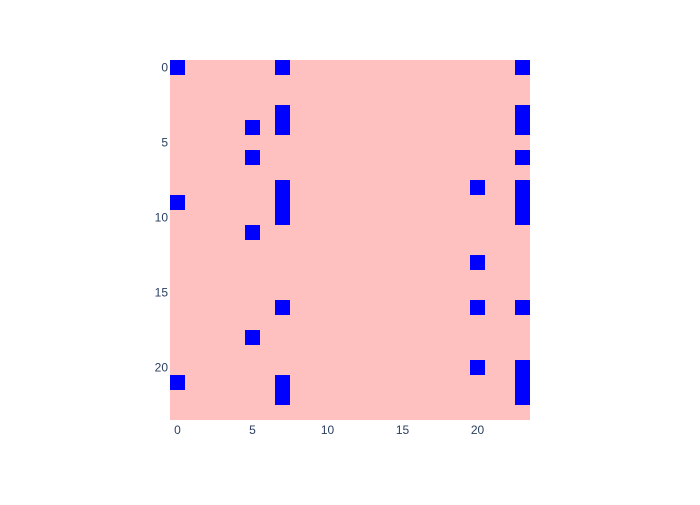 The image size is (700, 505). Describe the element at coordinates (177, 430) in the screenshot. I see `x-tick-label: 0` at that location.